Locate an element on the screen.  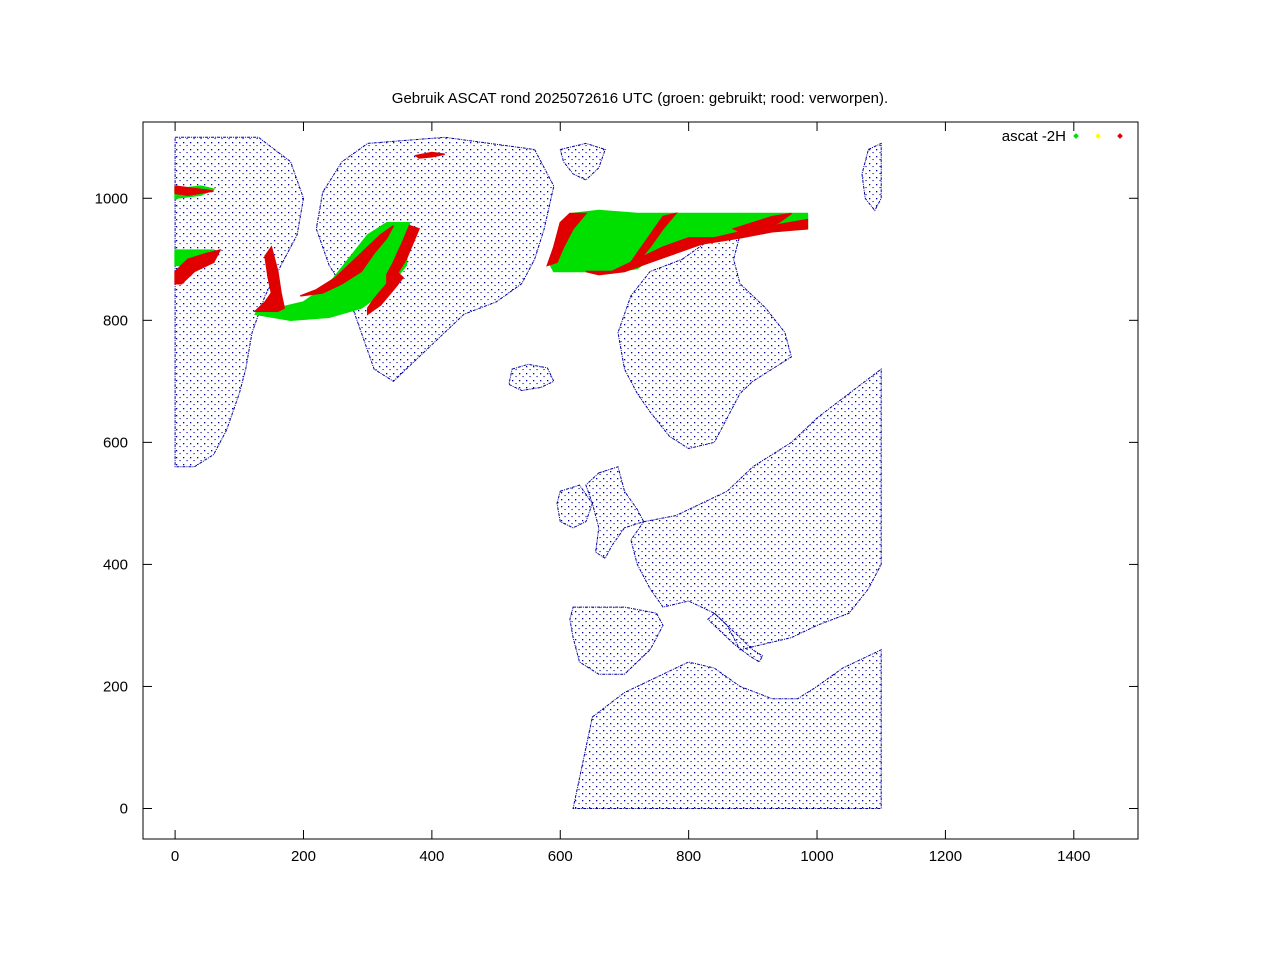
x-tick-label: 1200 is located at coordinates (945, 856).